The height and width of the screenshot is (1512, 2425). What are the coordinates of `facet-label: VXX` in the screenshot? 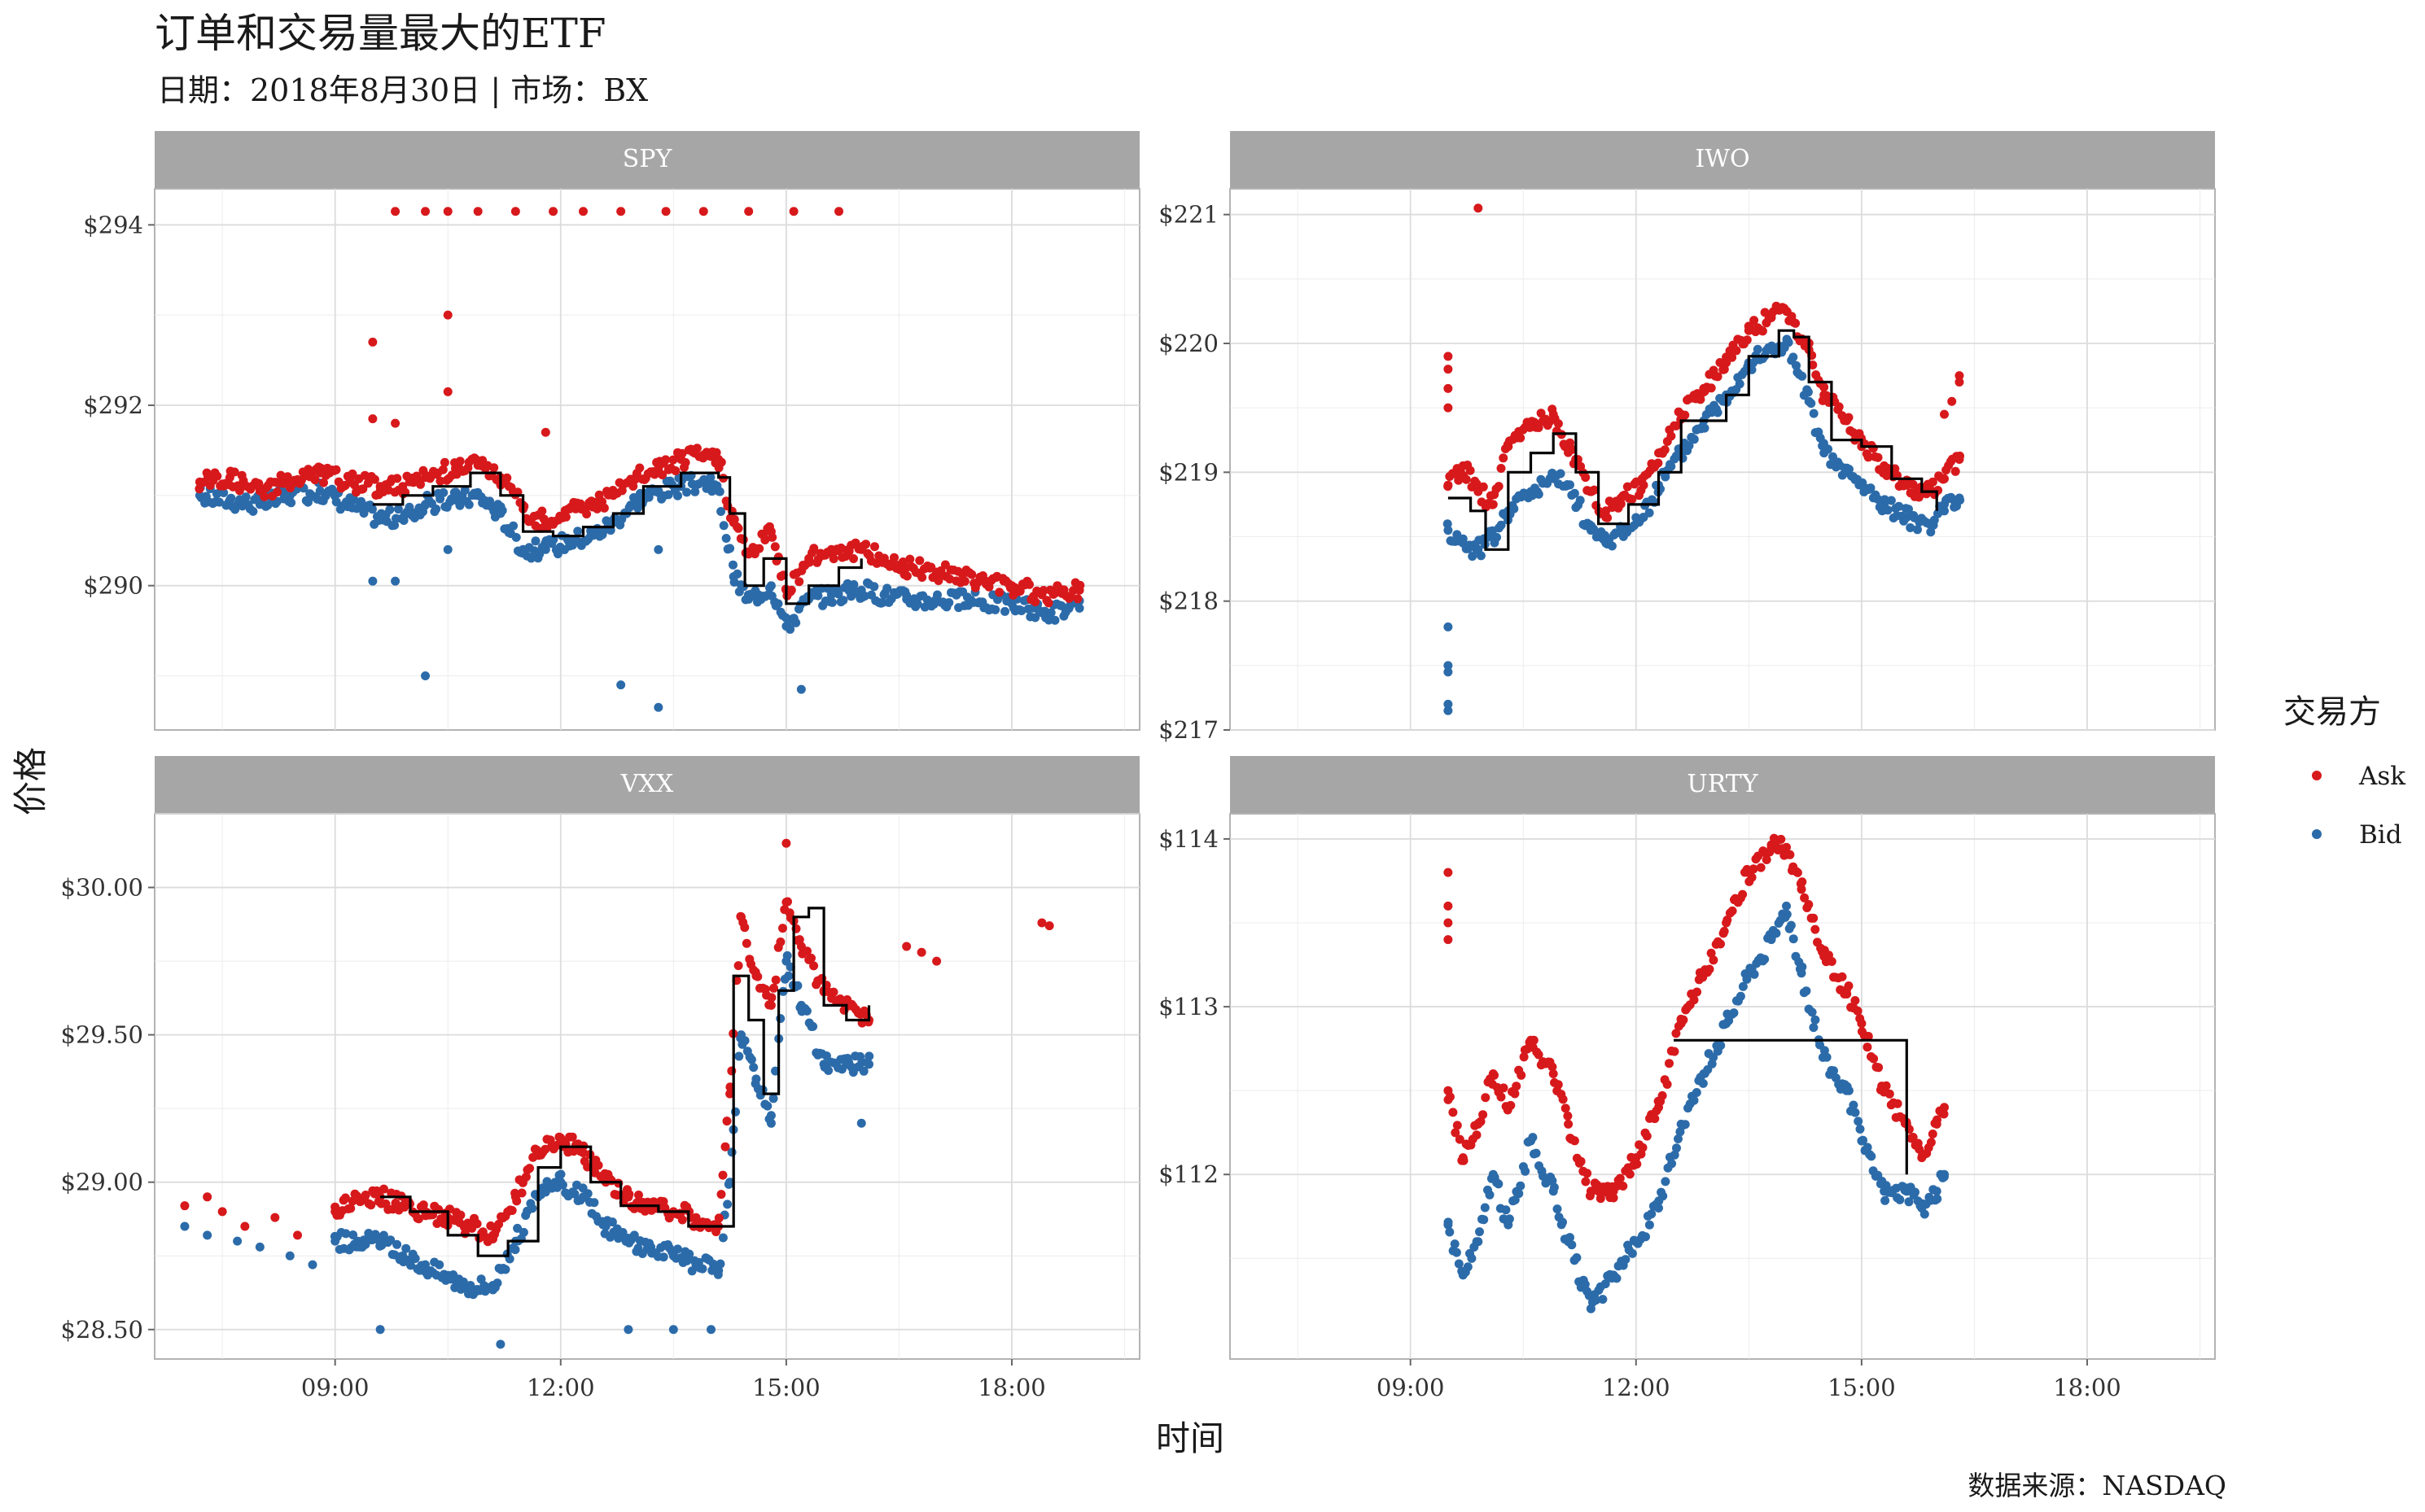 It's located at (647, 784).